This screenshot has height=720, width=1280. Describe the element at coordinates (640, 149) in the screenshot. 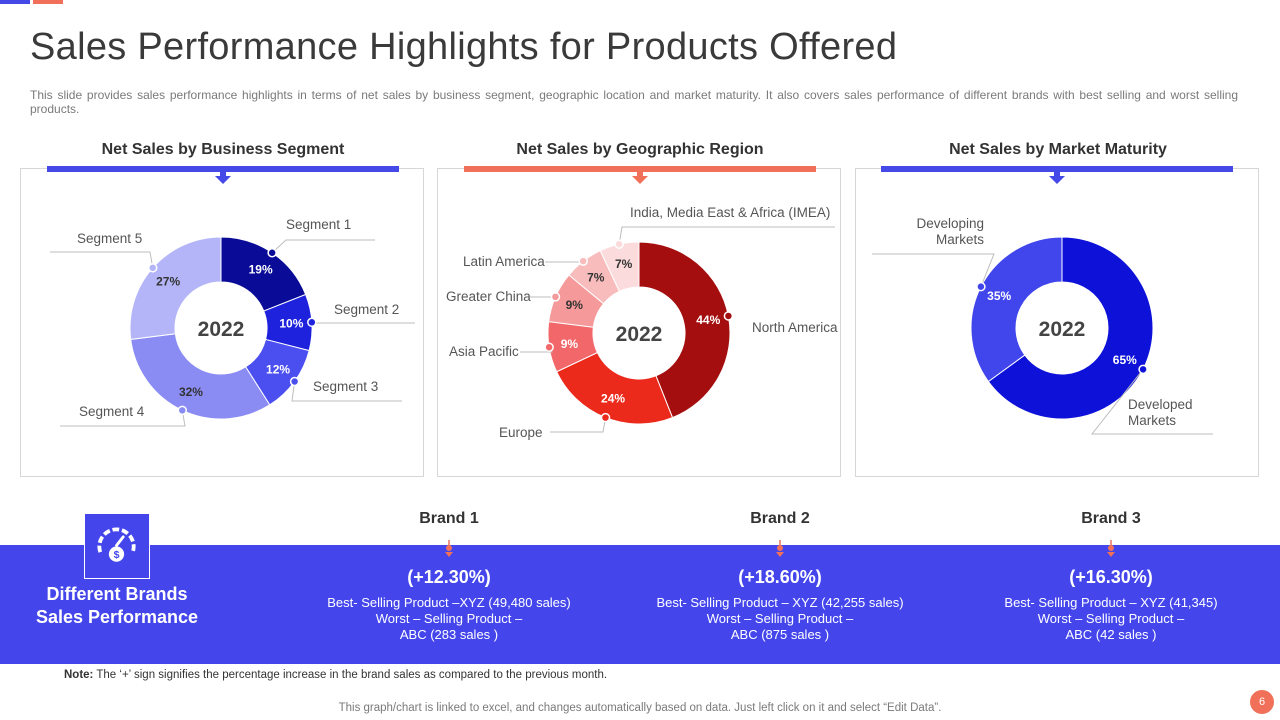

I see `panel-heading-geographic-region: Net Sales by Geographic Region` at that location.